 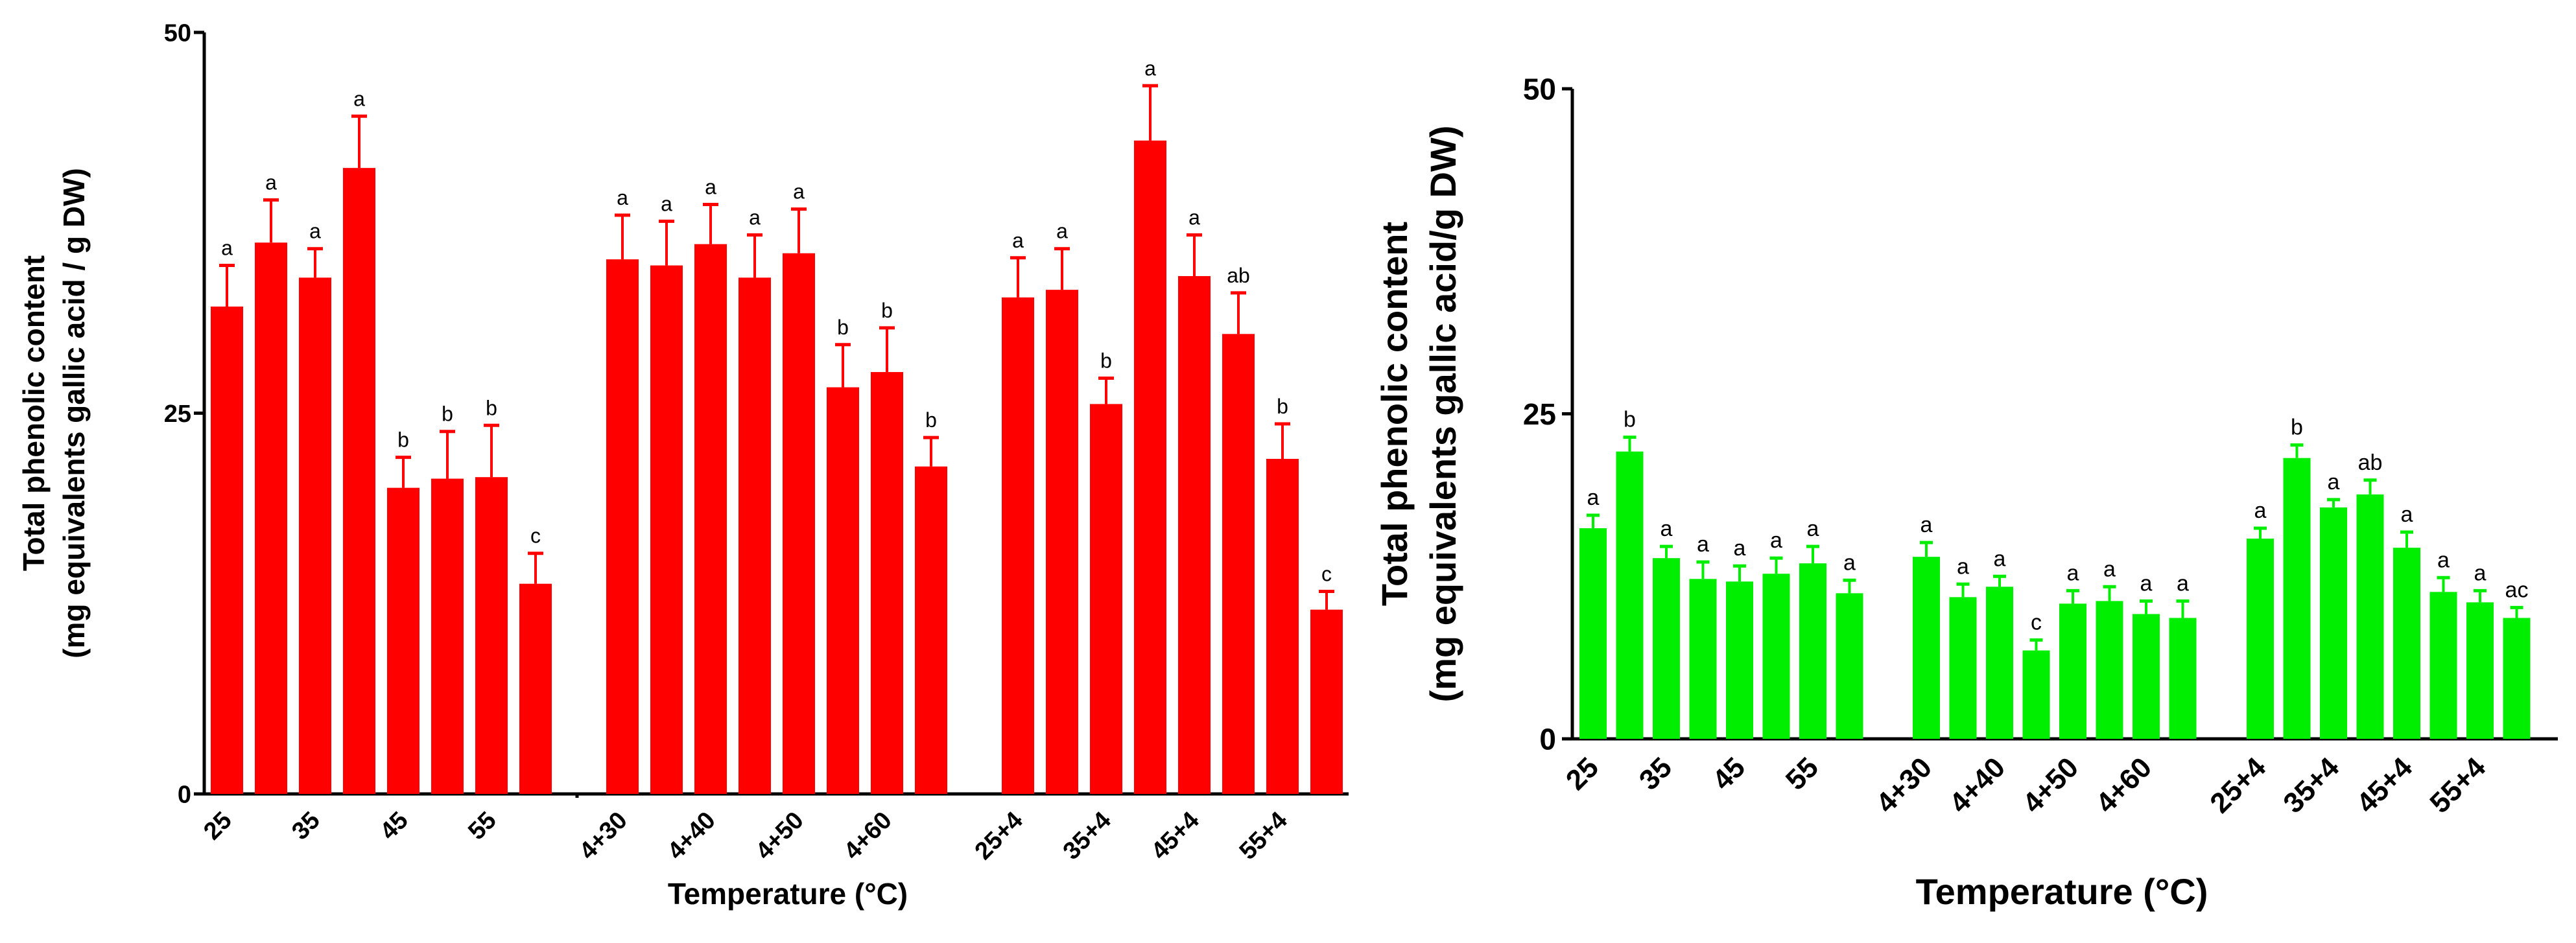 What do you see at coordinates (34, 413) in the screenshot?
I see `y-axis-title-line1: Total phenolic content` at bounding box center [34, 413].